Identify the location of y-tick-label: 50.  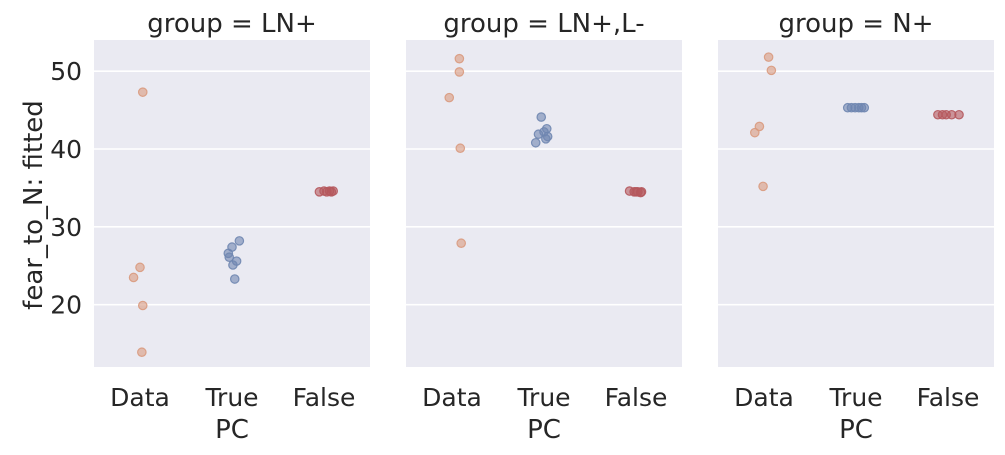
(66, 71).